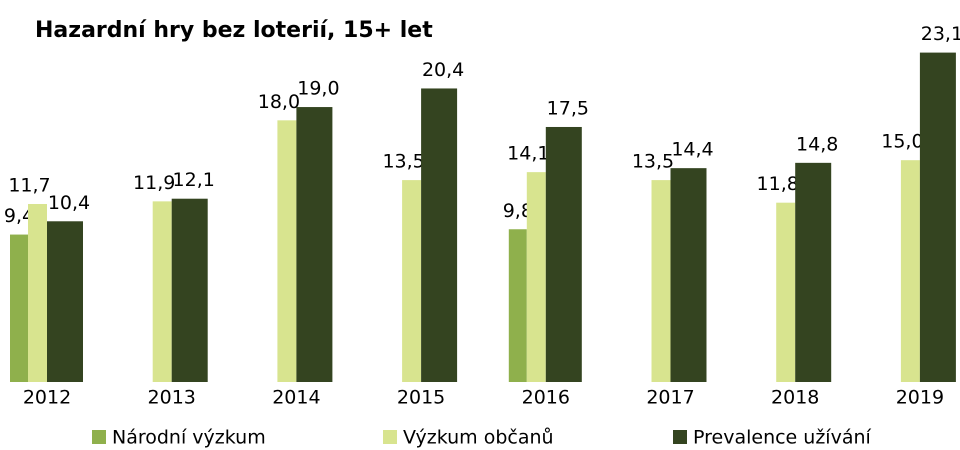 This screenshot has width=960, height=450. Describe the element at coordinates (518, 211) in the screenshot. I see `data-label: 9,8` at that location.